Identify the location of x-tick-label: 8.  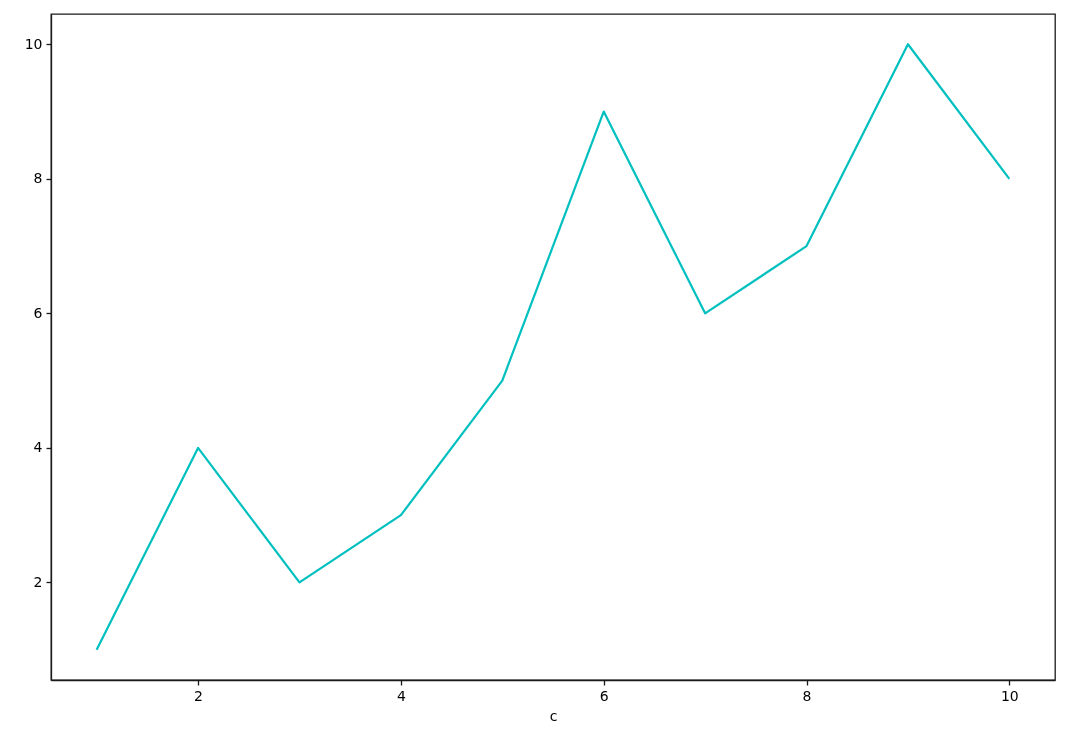
(807, 695).